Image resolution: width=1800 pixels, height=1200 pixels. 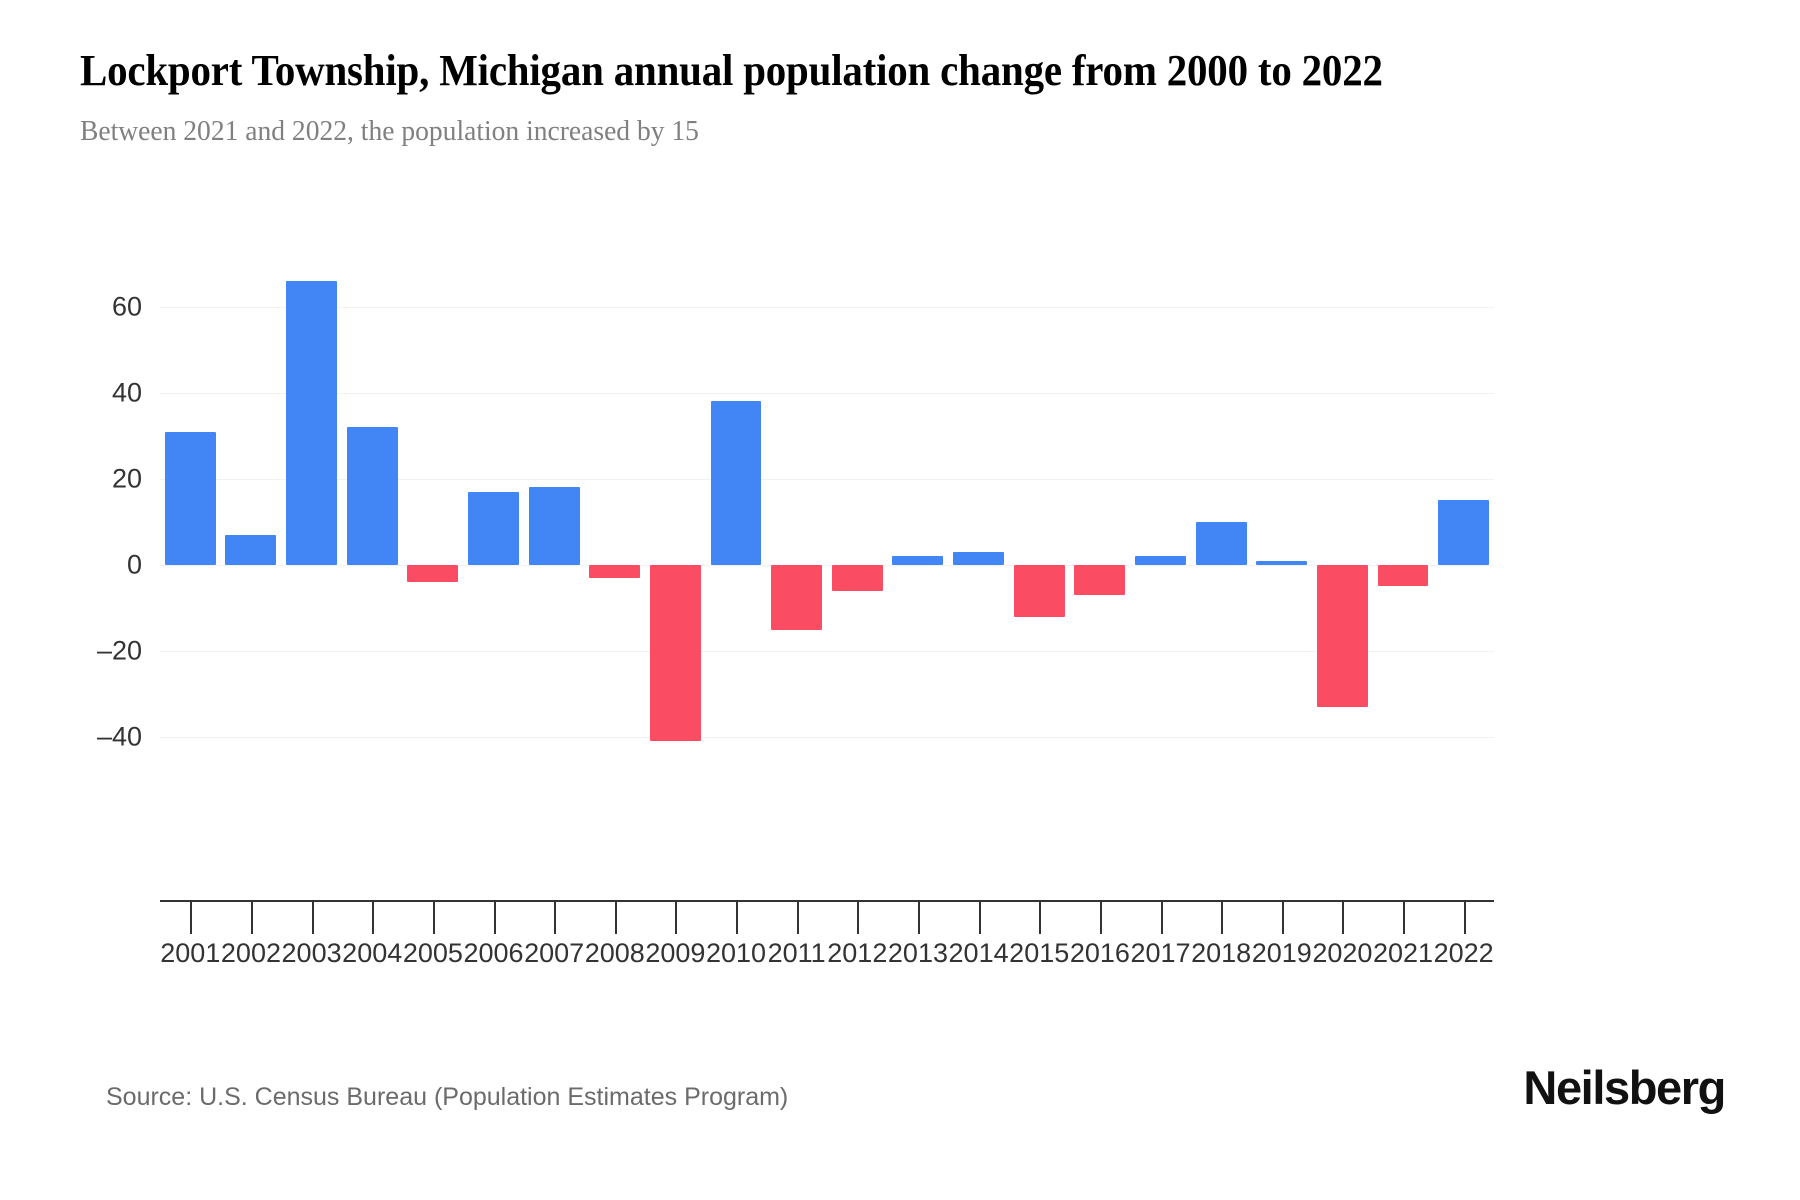 What do you see at coordinates (119, 736) in the screenshot?
I see `y-axis-label: –40` at bounding box center [119, 736].